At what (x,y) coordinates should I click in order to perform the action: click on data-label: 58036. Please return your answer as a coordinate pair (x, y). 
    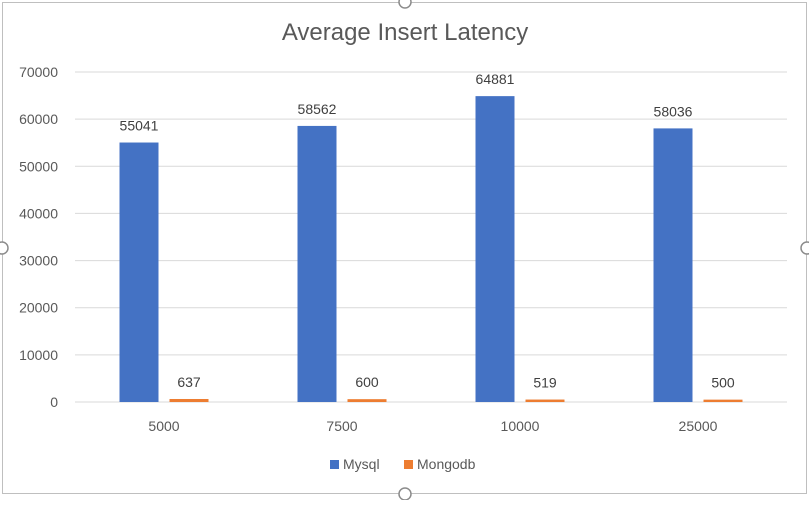
    Looking at the image, I should click on (673, 111).